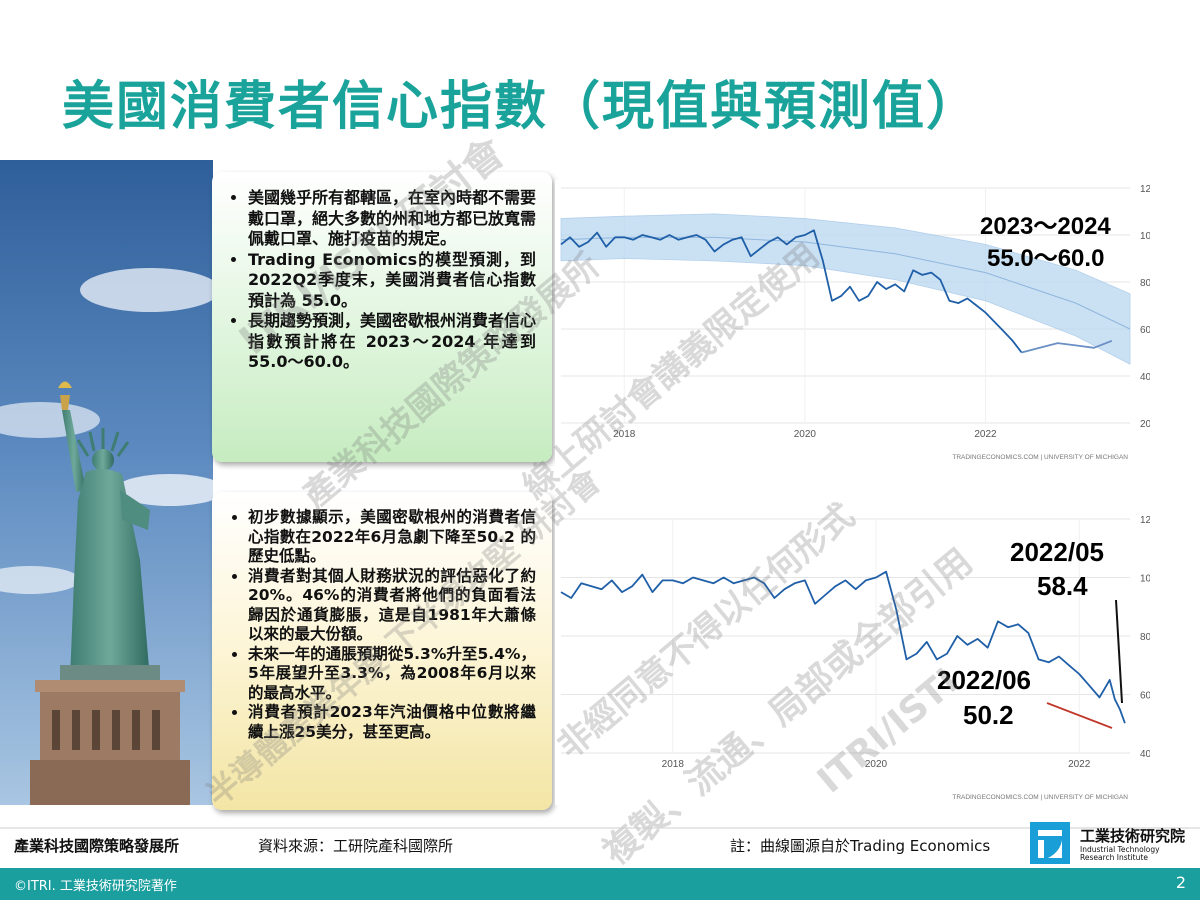  I want to click on copyright-text: ©ITRI. 工業技術研究院著作, so click(95, 886).